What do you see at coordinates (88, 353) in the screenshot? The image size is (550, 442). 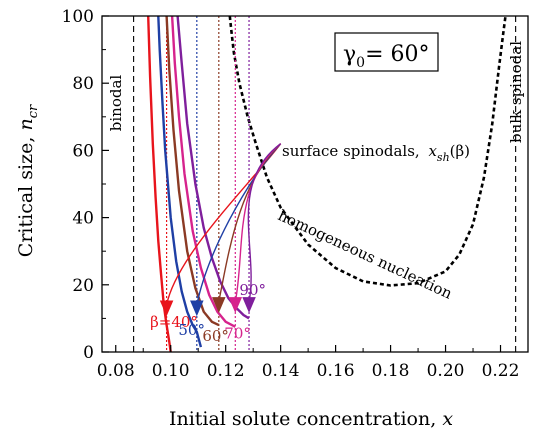 I see `y-tick-label: 0` at bounding box center [88, 353].